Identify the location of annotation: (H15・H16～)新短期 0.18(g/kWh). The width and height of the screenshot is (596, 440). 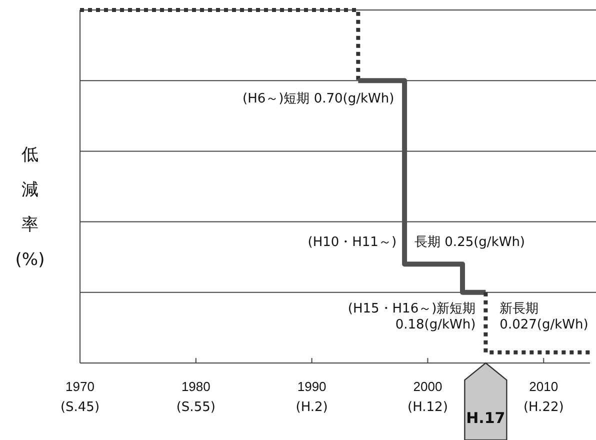
(412, 316).